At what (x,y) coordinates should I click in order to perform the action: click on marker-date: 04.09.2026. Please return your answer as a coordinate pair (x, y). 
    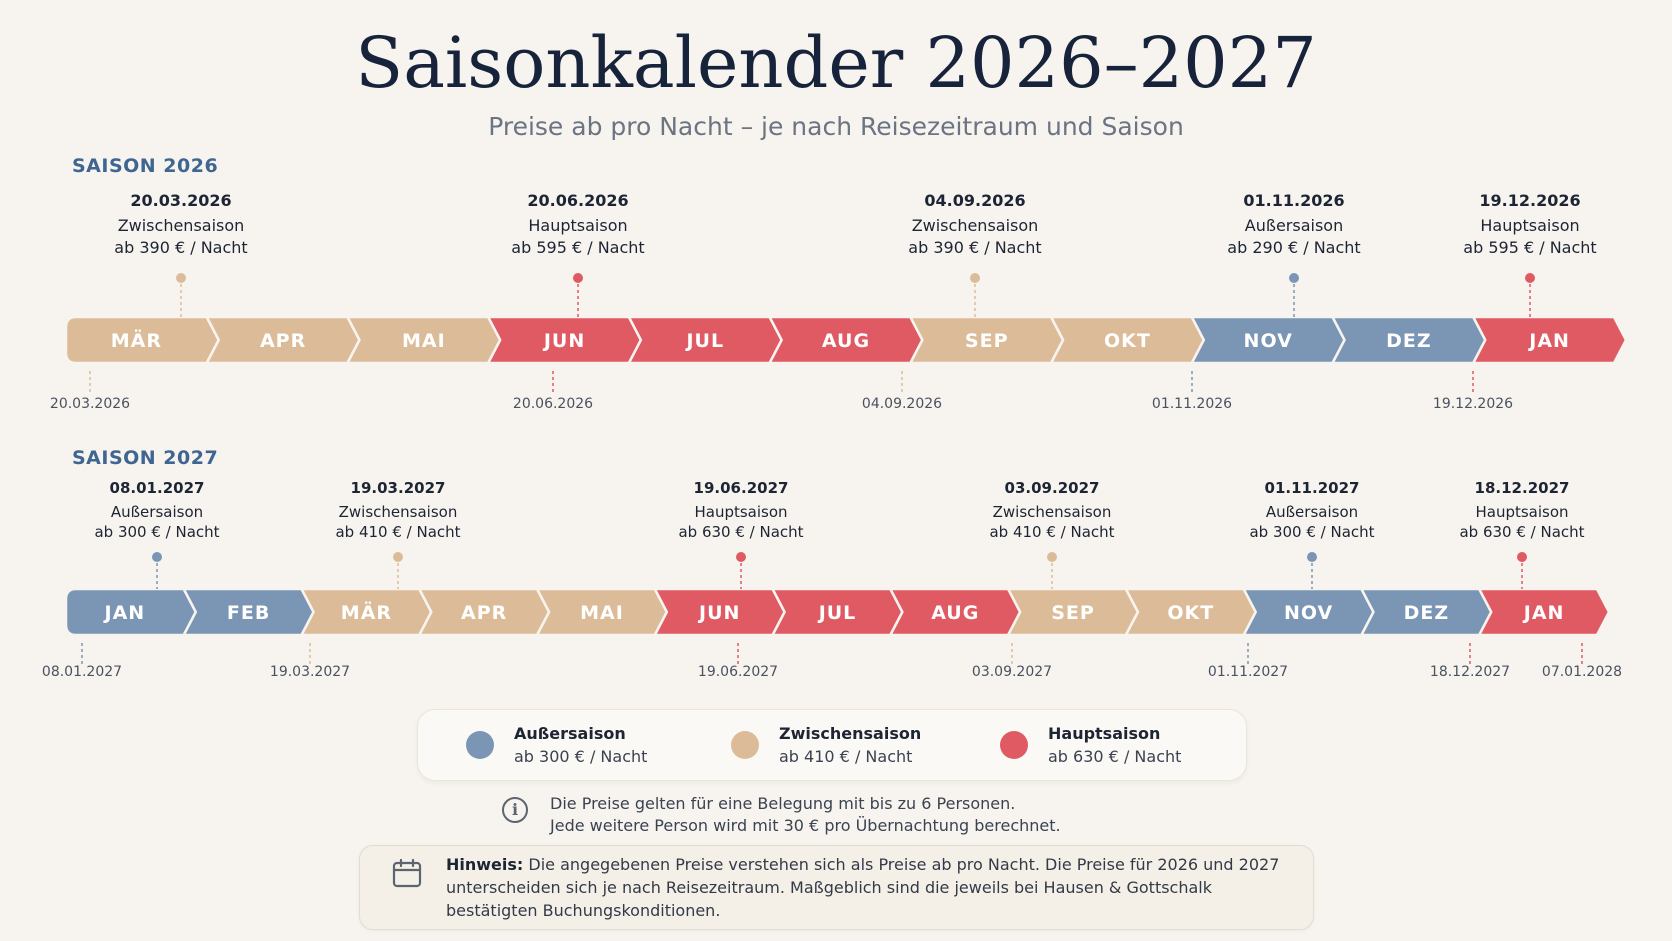
    Looking at the image, I should click on (974, 200).